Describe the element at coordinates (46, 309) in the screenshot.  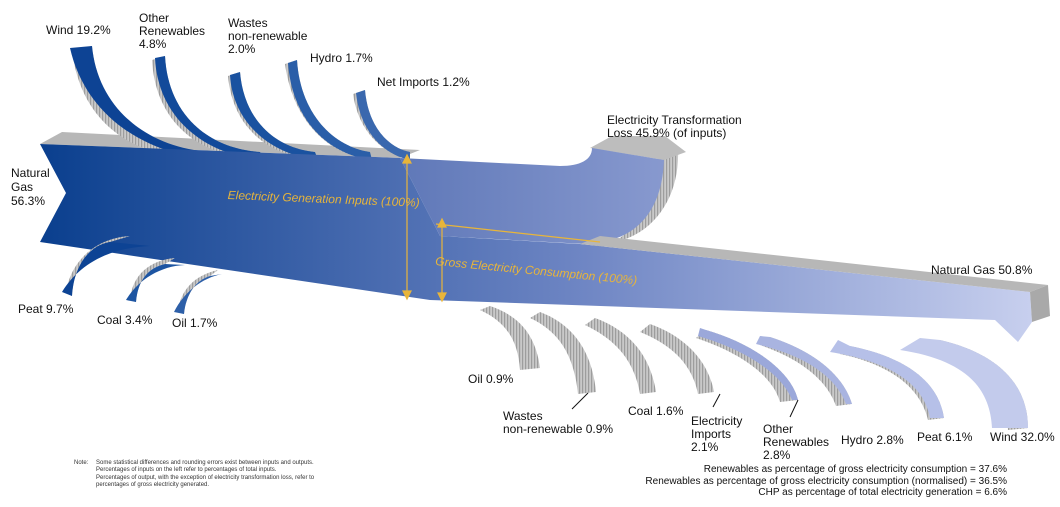
I see `peat-in-label: Peat 9.7%` at that location.